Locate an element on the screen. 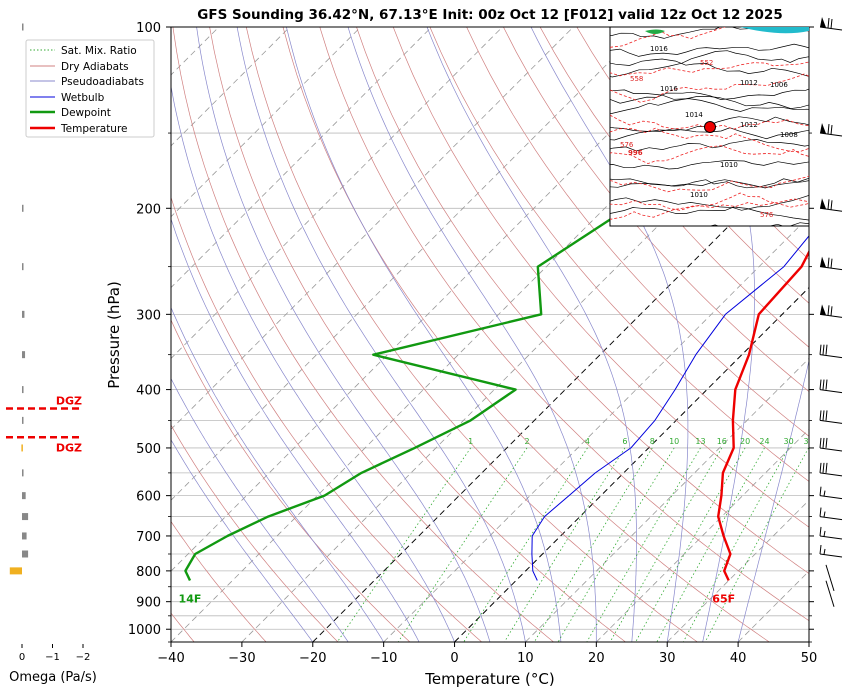 This screenshot has height=692, width=850. mixing-ratio-label: 2 is located at coordinates (527, 441).